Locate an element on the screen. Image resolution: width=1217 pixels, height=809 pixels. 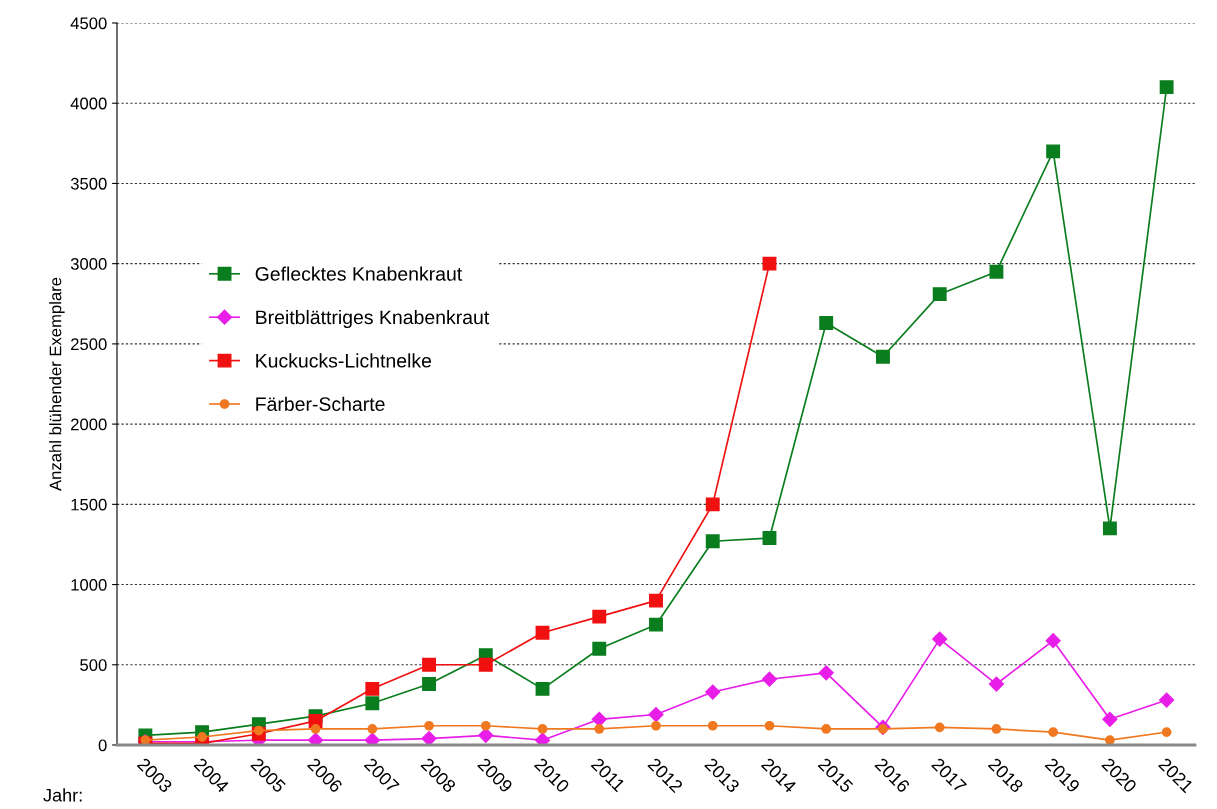
y-tick-label: 2500 is located at coordinates (89, 344).